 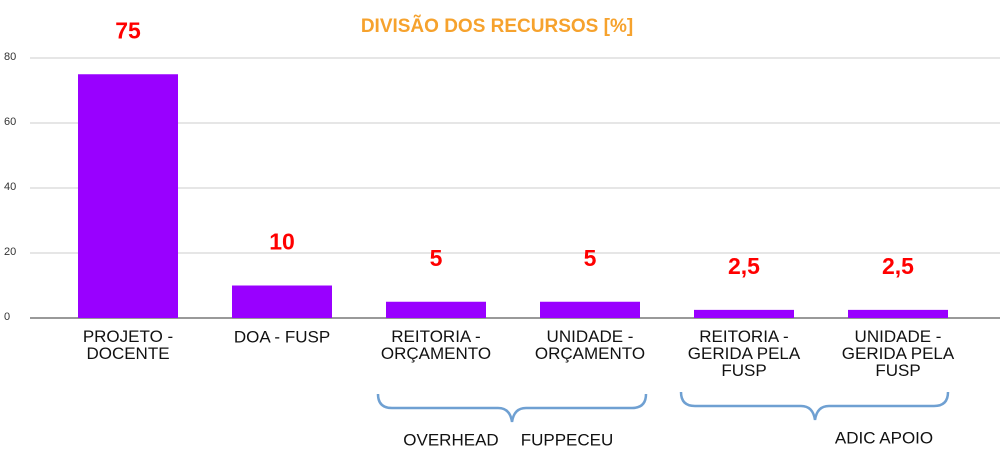 What do you see at coordinates (436, 345) in the screenshot?
I see `x-tick-label: REITORIA -ORÇAMENTO` at bounding box center [436, 345].